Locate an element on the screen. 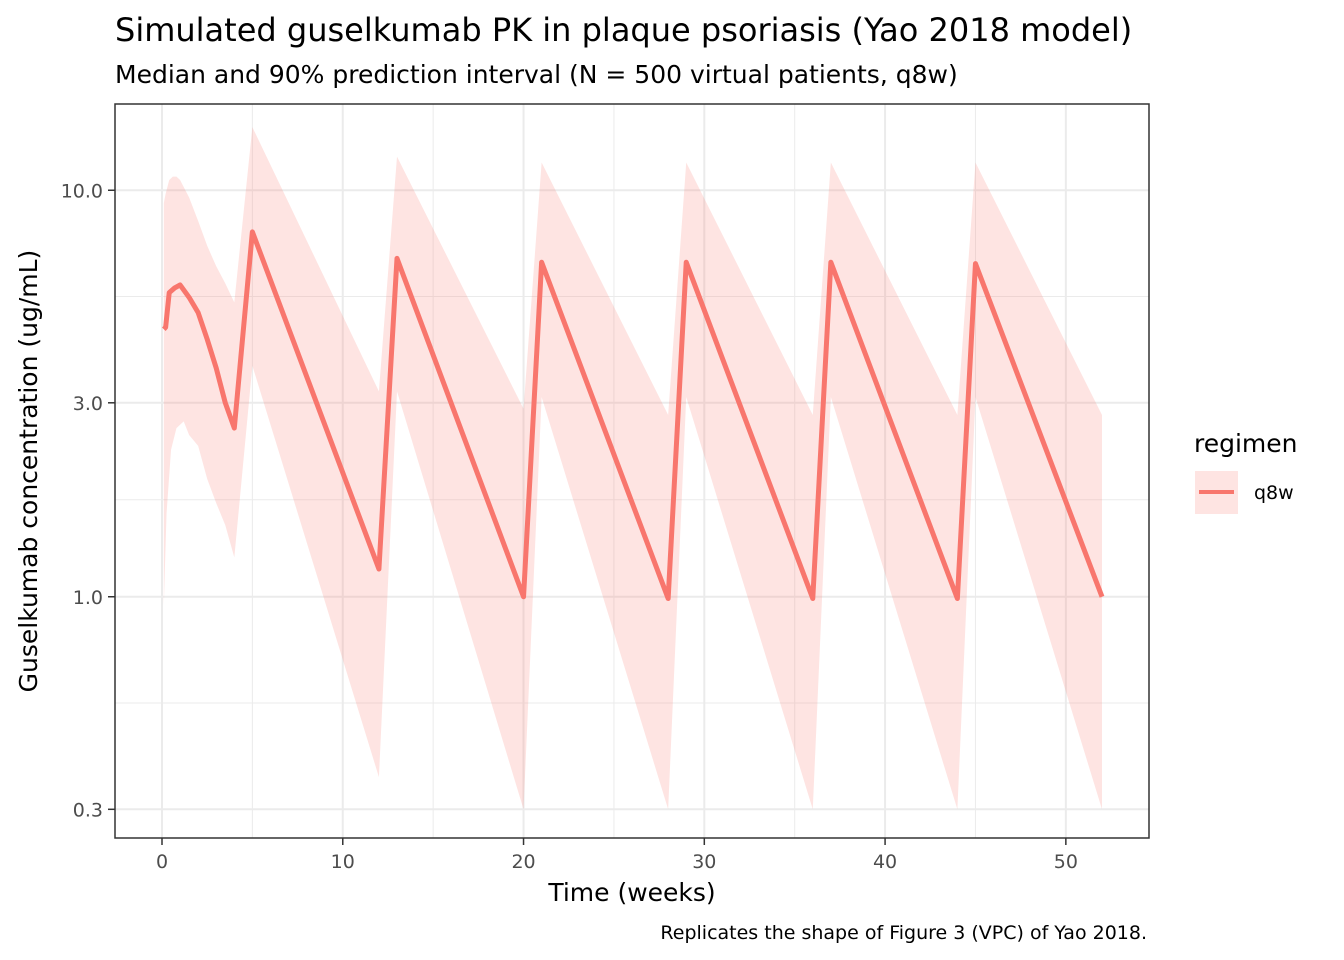 This screenshot has width=1344, height=960. legend-title: regimen is located at coordinates (1246, 443).